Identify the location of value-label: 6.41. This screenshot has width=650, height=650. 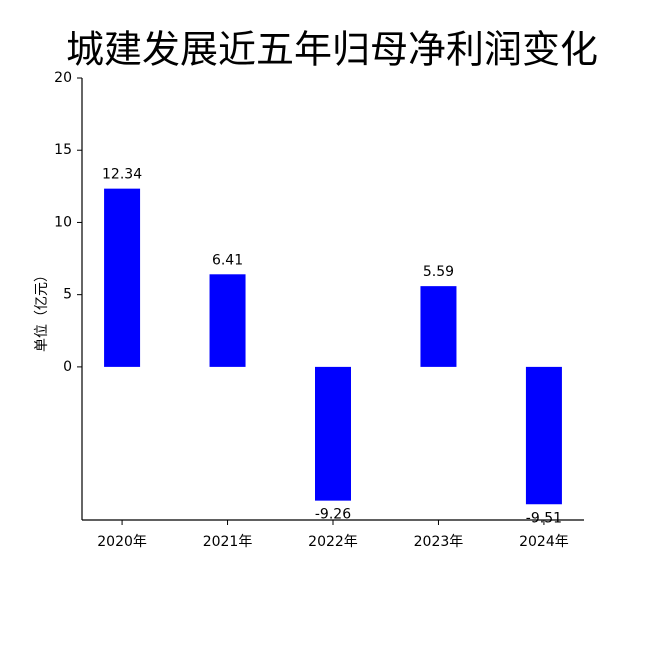
(227, 260).